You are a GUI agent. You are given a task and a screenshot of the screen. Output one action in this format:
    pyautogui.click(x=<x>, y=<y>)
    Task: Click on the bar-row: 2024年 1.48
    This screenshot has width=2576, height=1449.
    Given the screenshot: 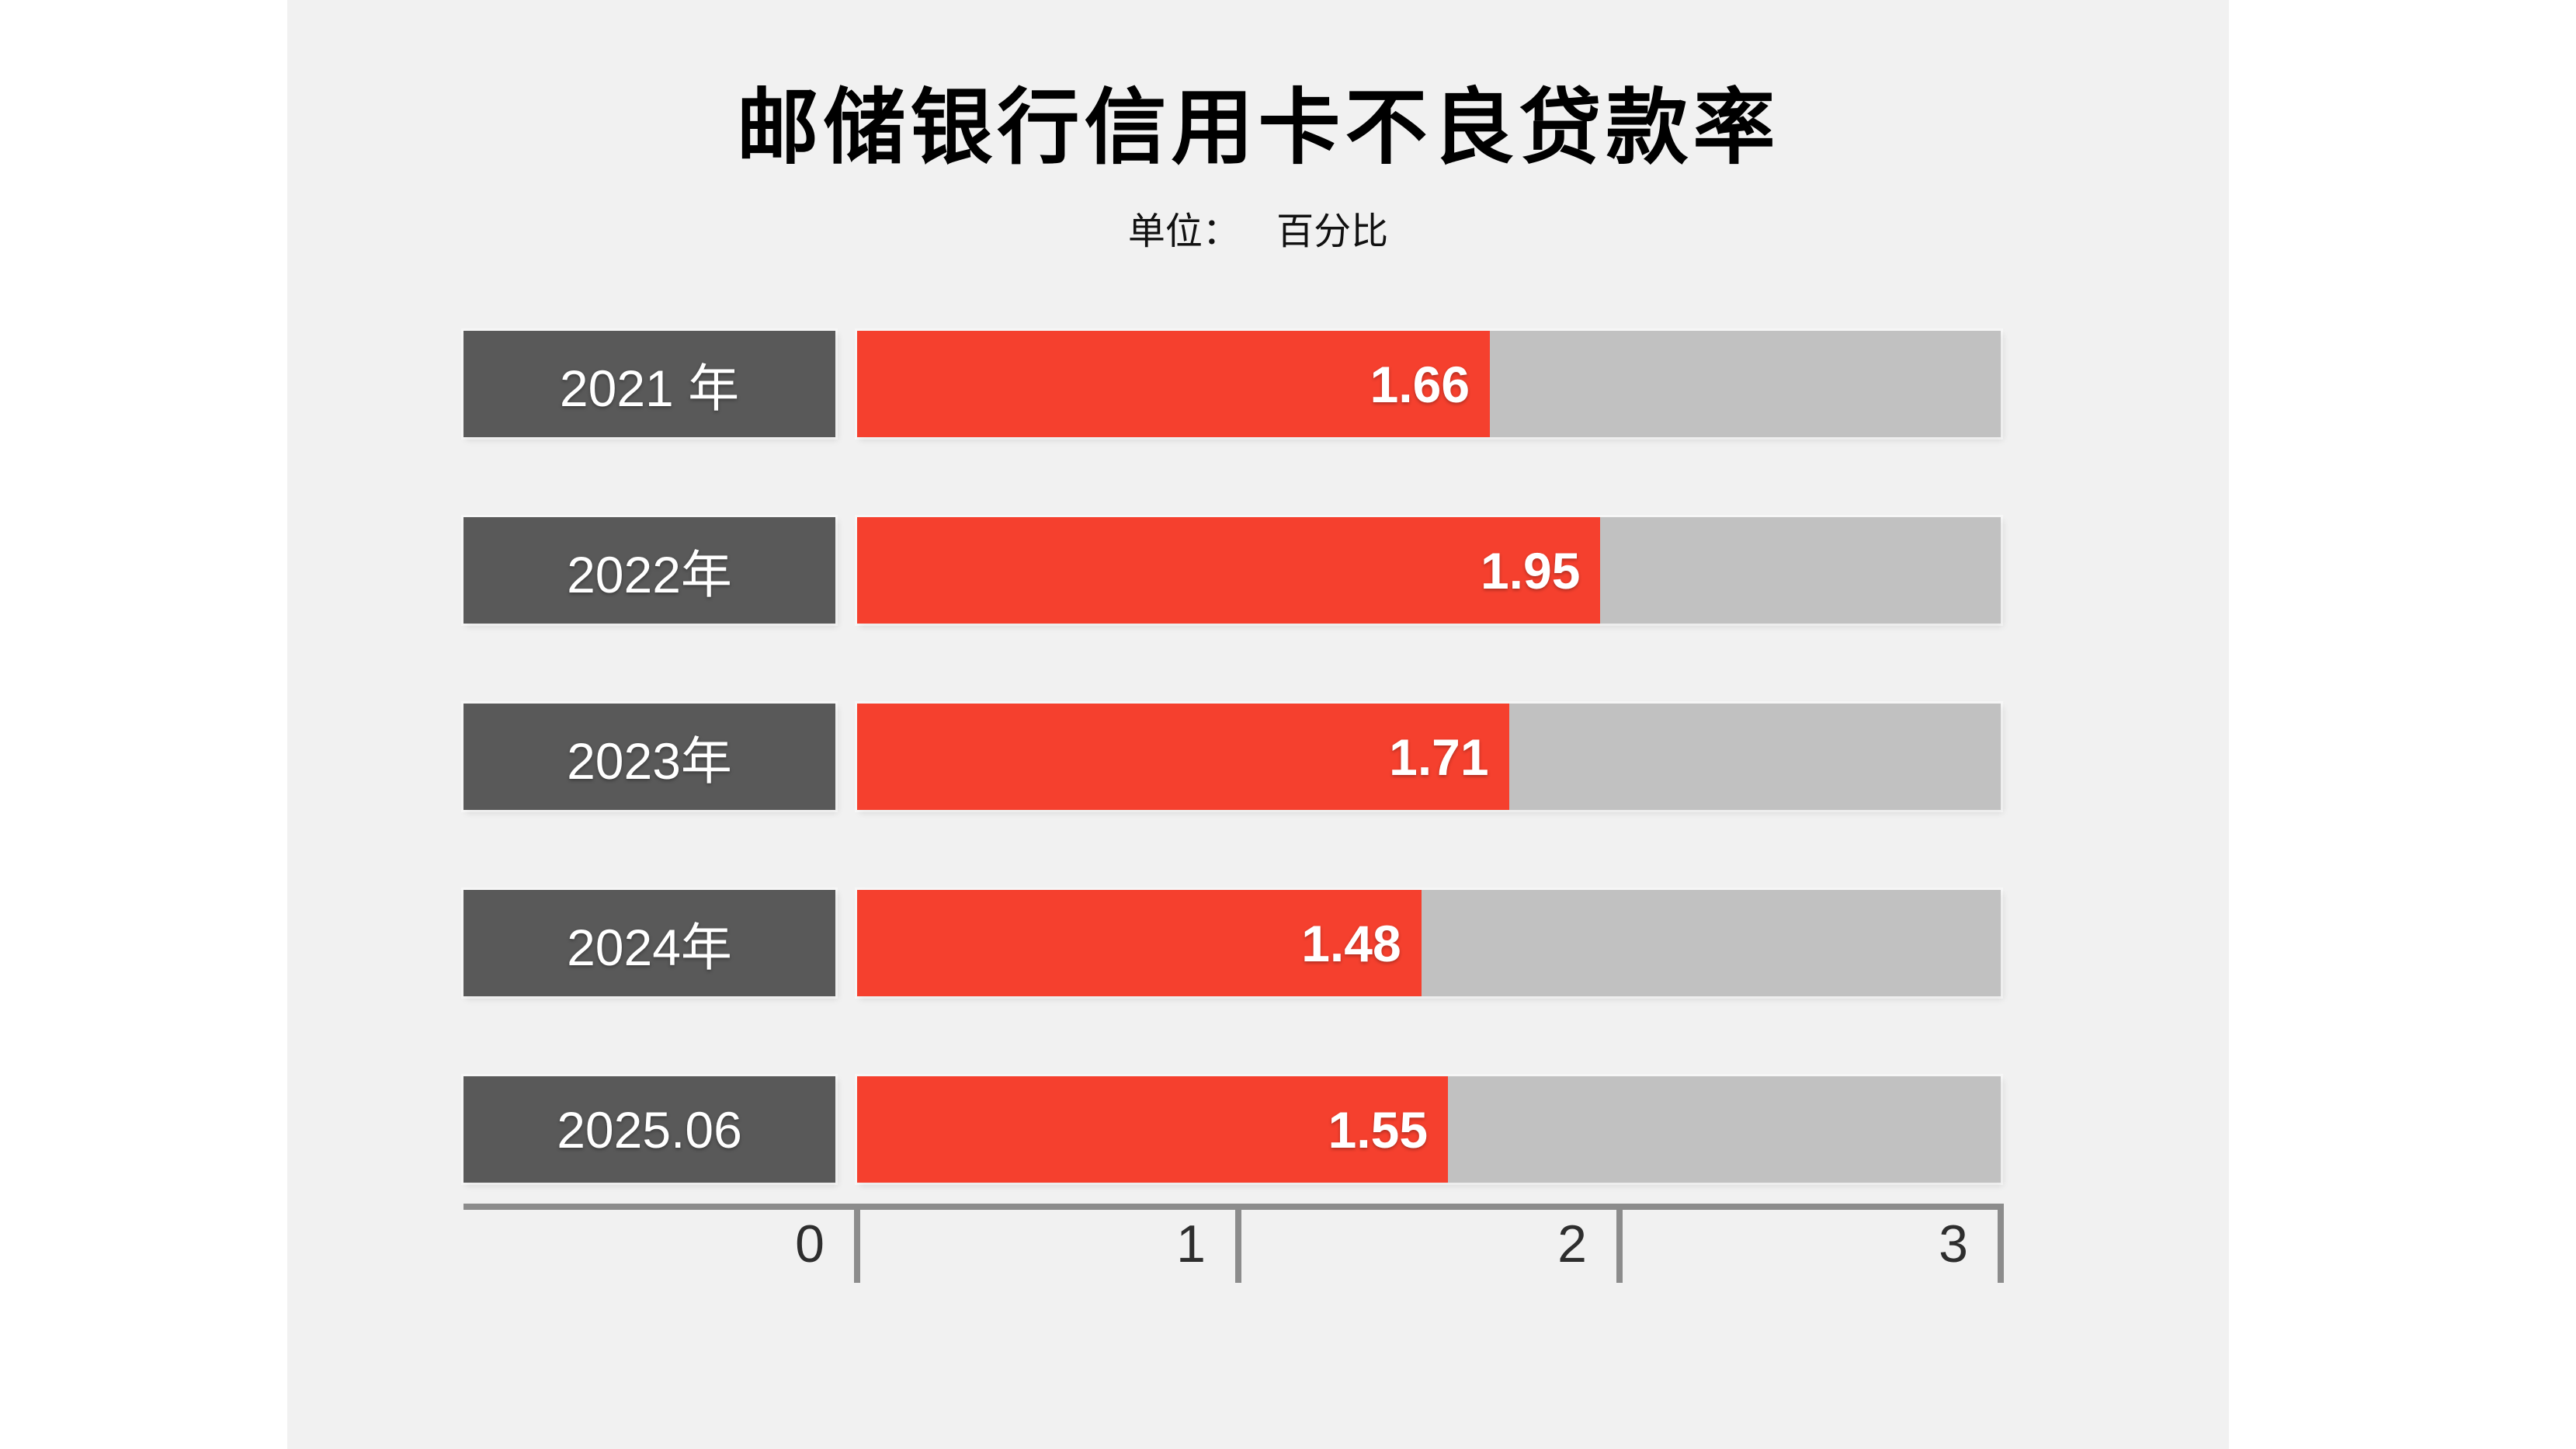 What is the action you would take?
    pyautogui.click(x=1258, y=943)
    